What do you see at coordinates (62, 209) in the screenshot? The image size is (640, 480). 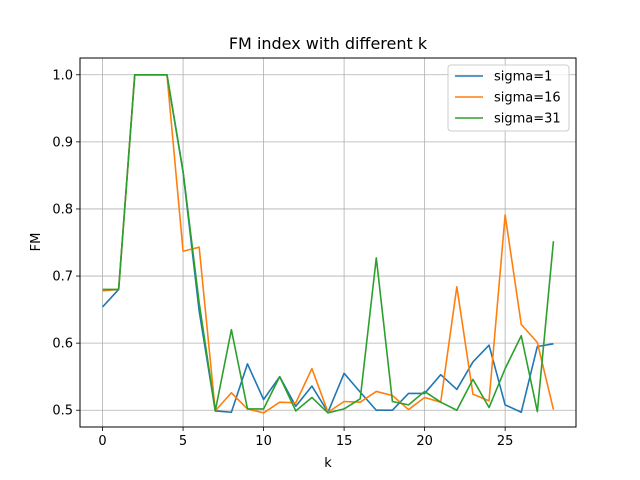 I see `y-tick-label: 0.8` at bounding box center [62, 209].